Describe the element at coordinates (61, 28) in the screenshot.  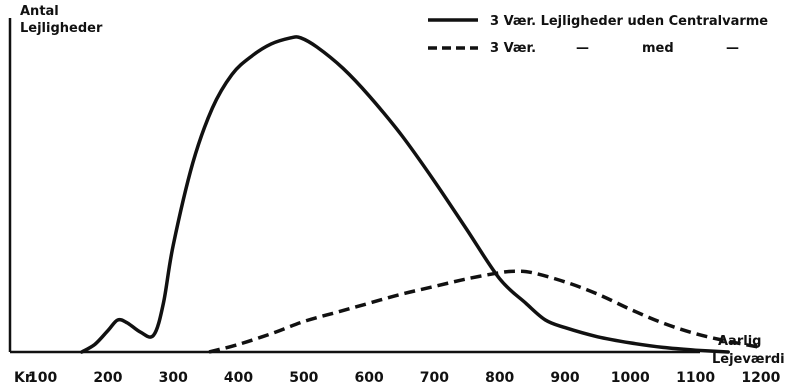
I see `y-axis-label-line-2: Lejligheder` at that location.